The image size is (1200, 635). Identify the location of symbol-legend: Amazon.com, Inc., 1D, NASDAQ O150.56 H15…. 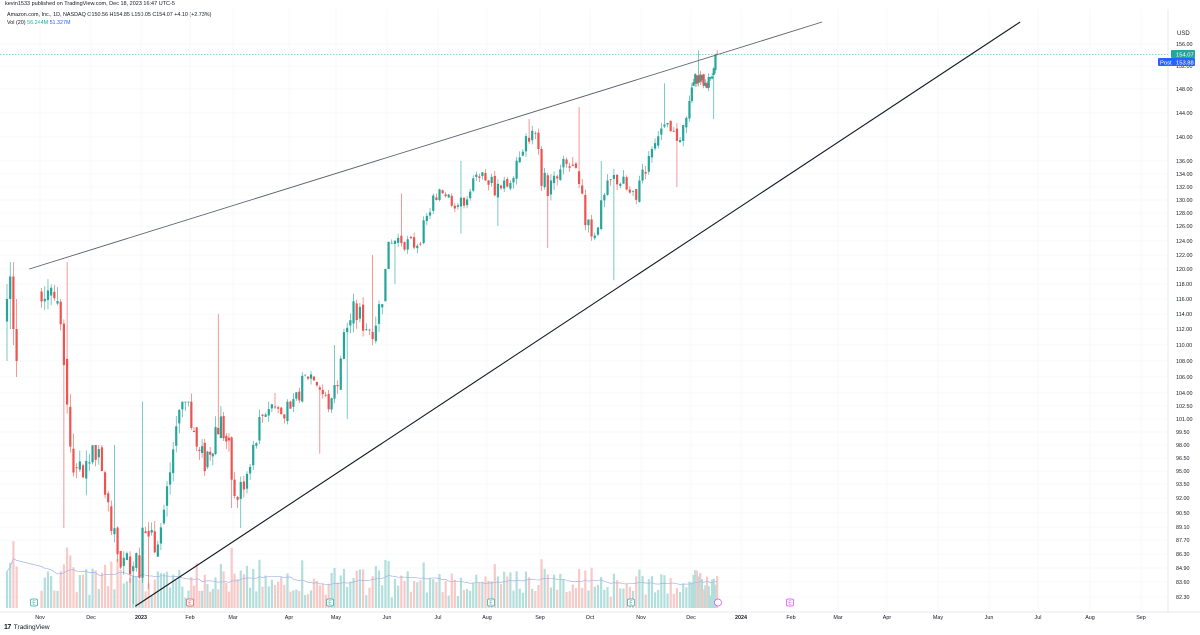
(109, 15).